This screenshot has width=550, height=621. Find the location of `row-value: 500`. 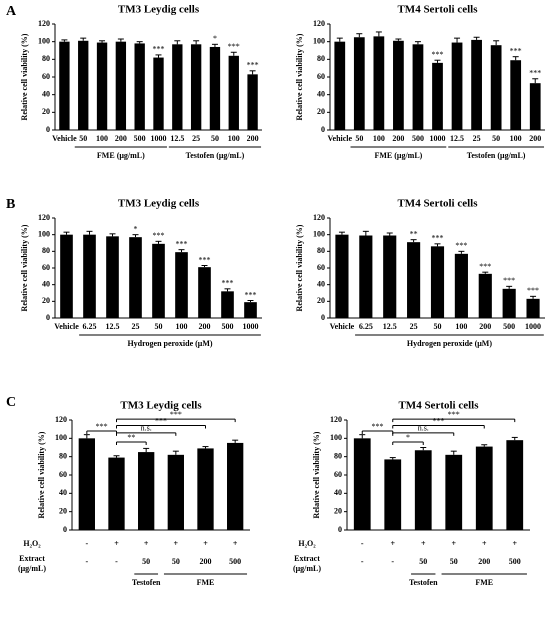

row-value: 500 is located at coordinates (515, 561).